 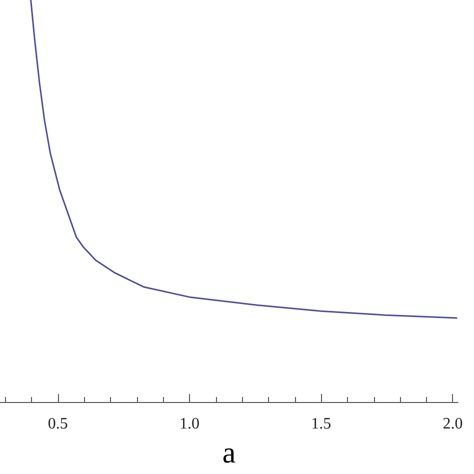 What do you see at coordinates (58, 424) in the screenshot?
I see `x-tick-label: 0.5` at bounding box center [58, 424].